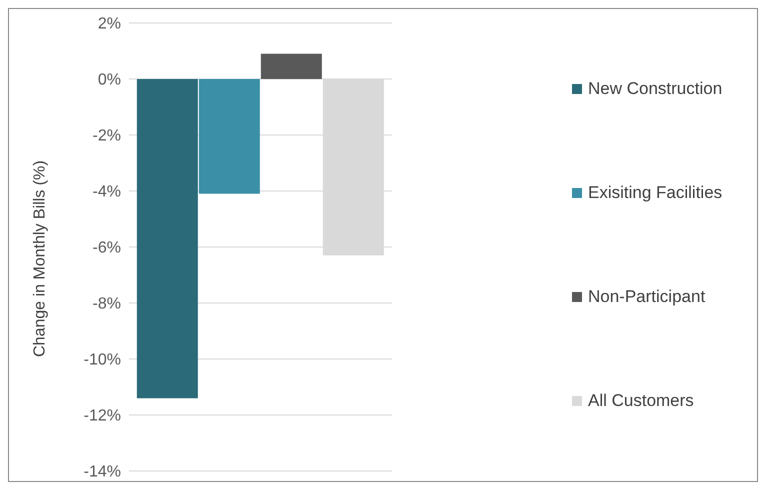  What do you see at coordinates (655, 193) in the screenshot?
I see `legend-label: Exisiting Facilities` at bounding box center [655, 193].